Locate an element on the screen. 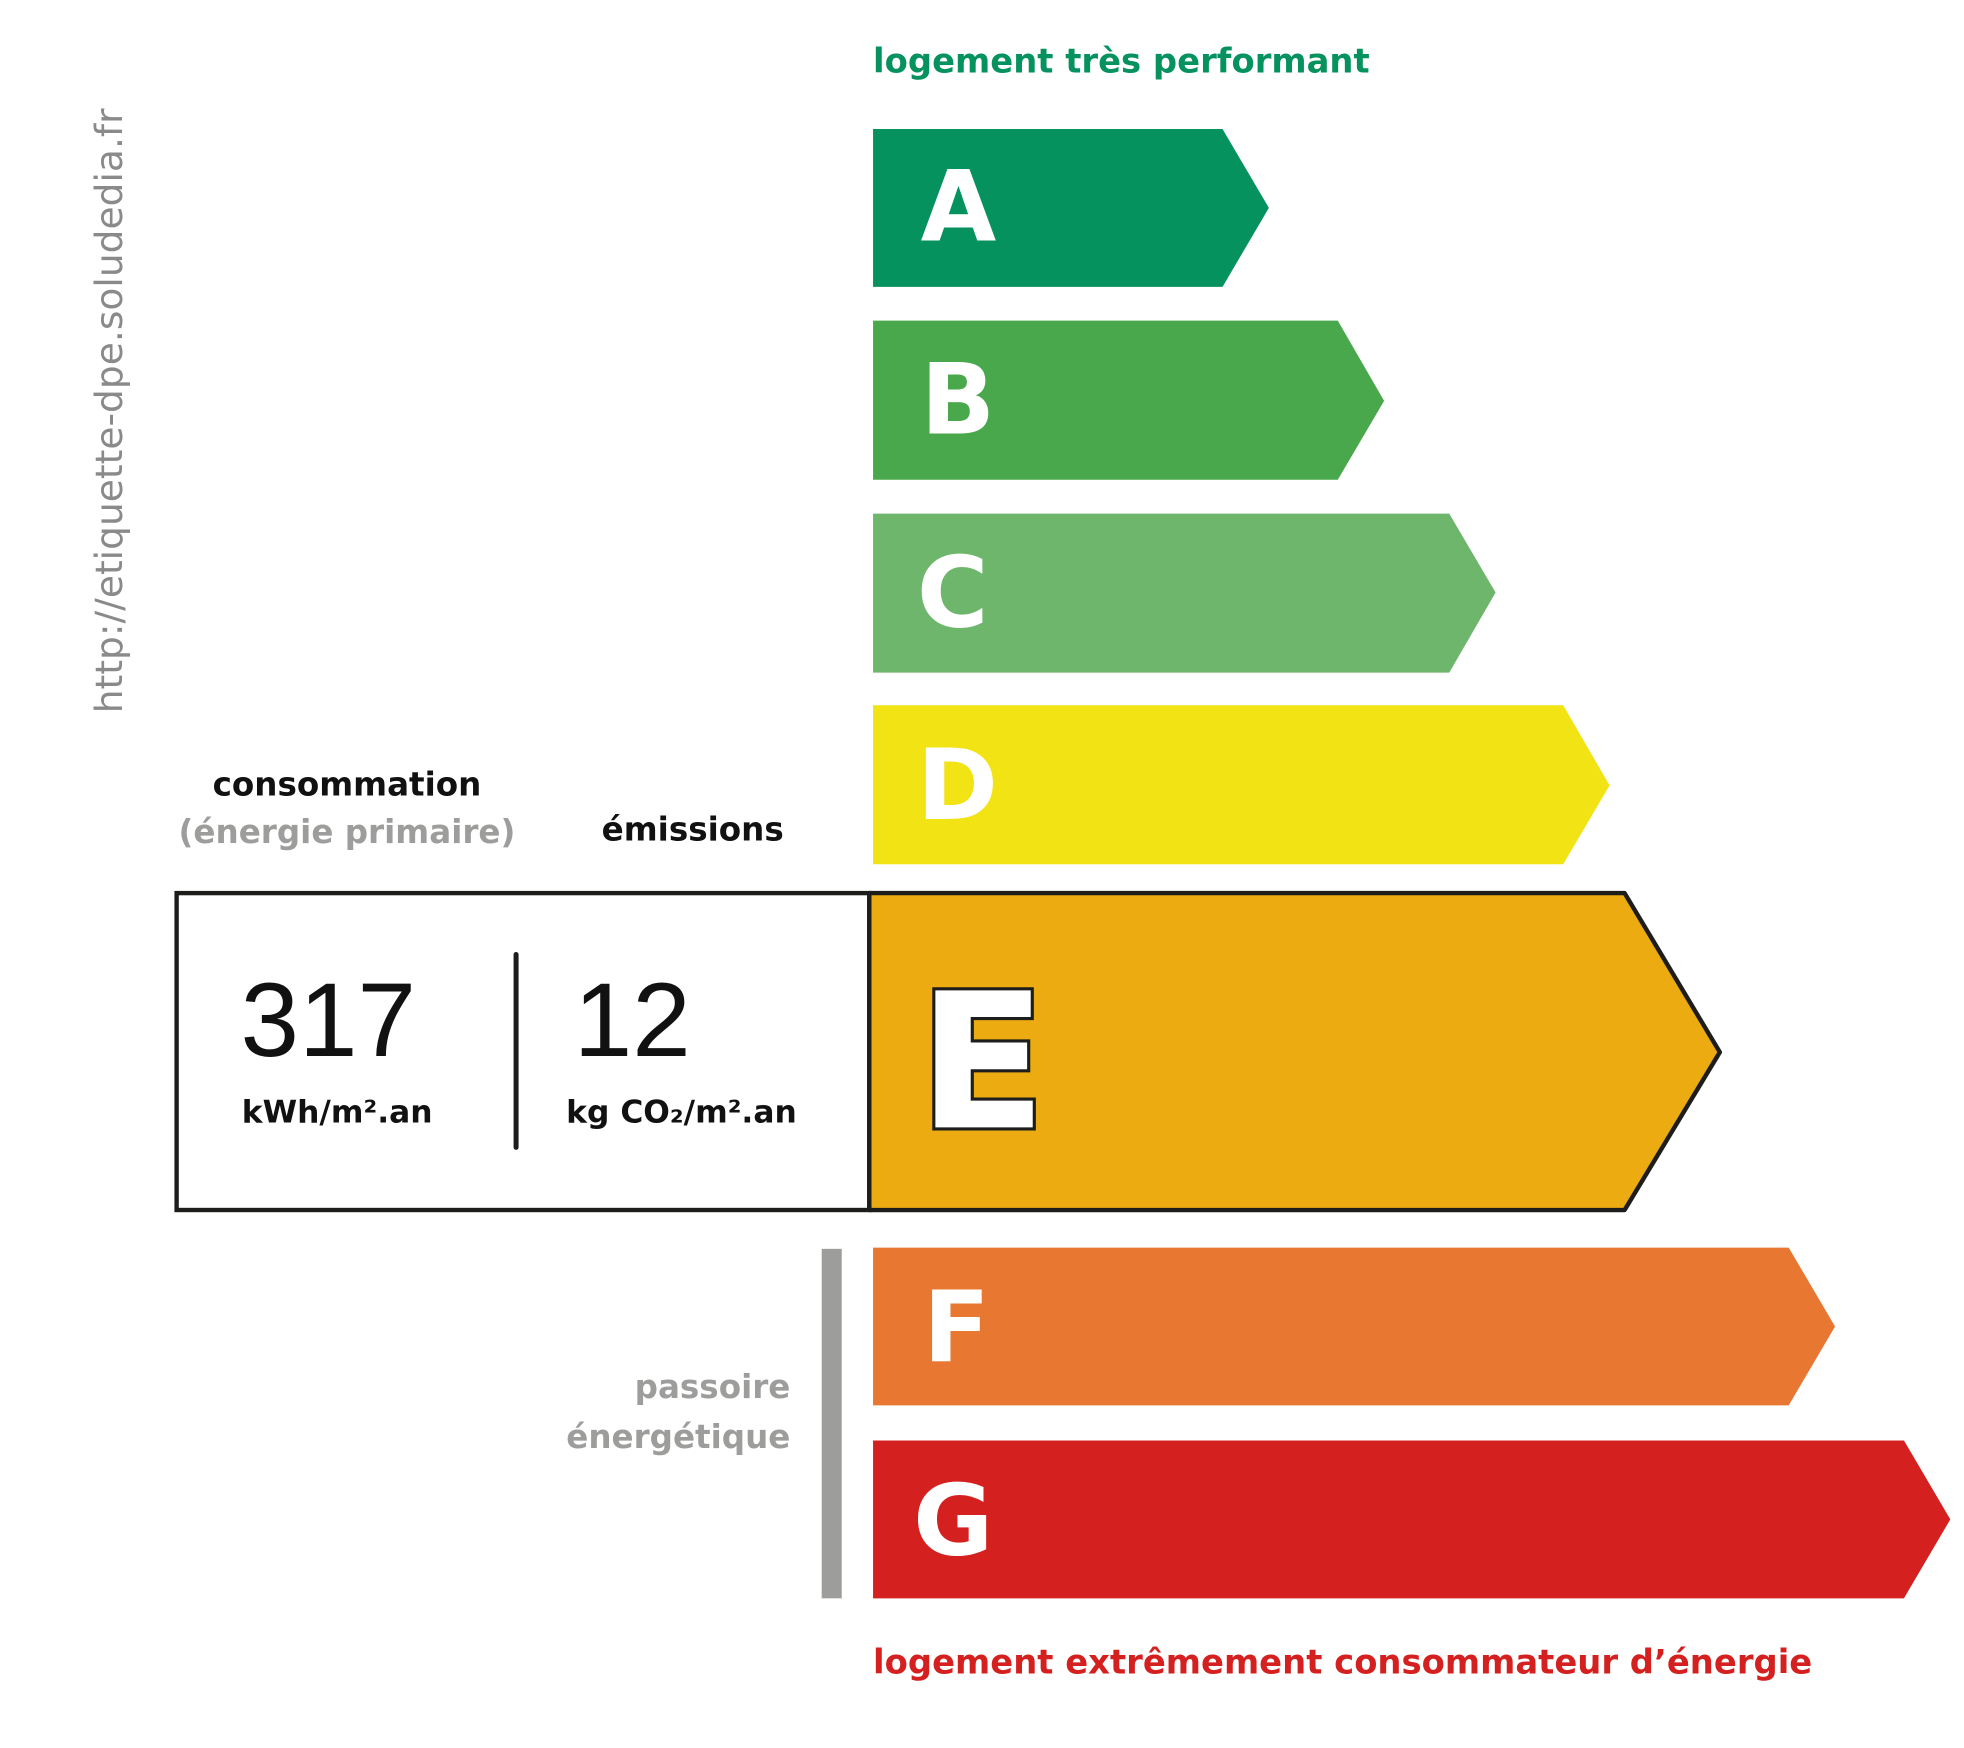 The width and height of the screenshot is (1964, 1748). class-bar-d: D is located at coordinates (1241, 785).